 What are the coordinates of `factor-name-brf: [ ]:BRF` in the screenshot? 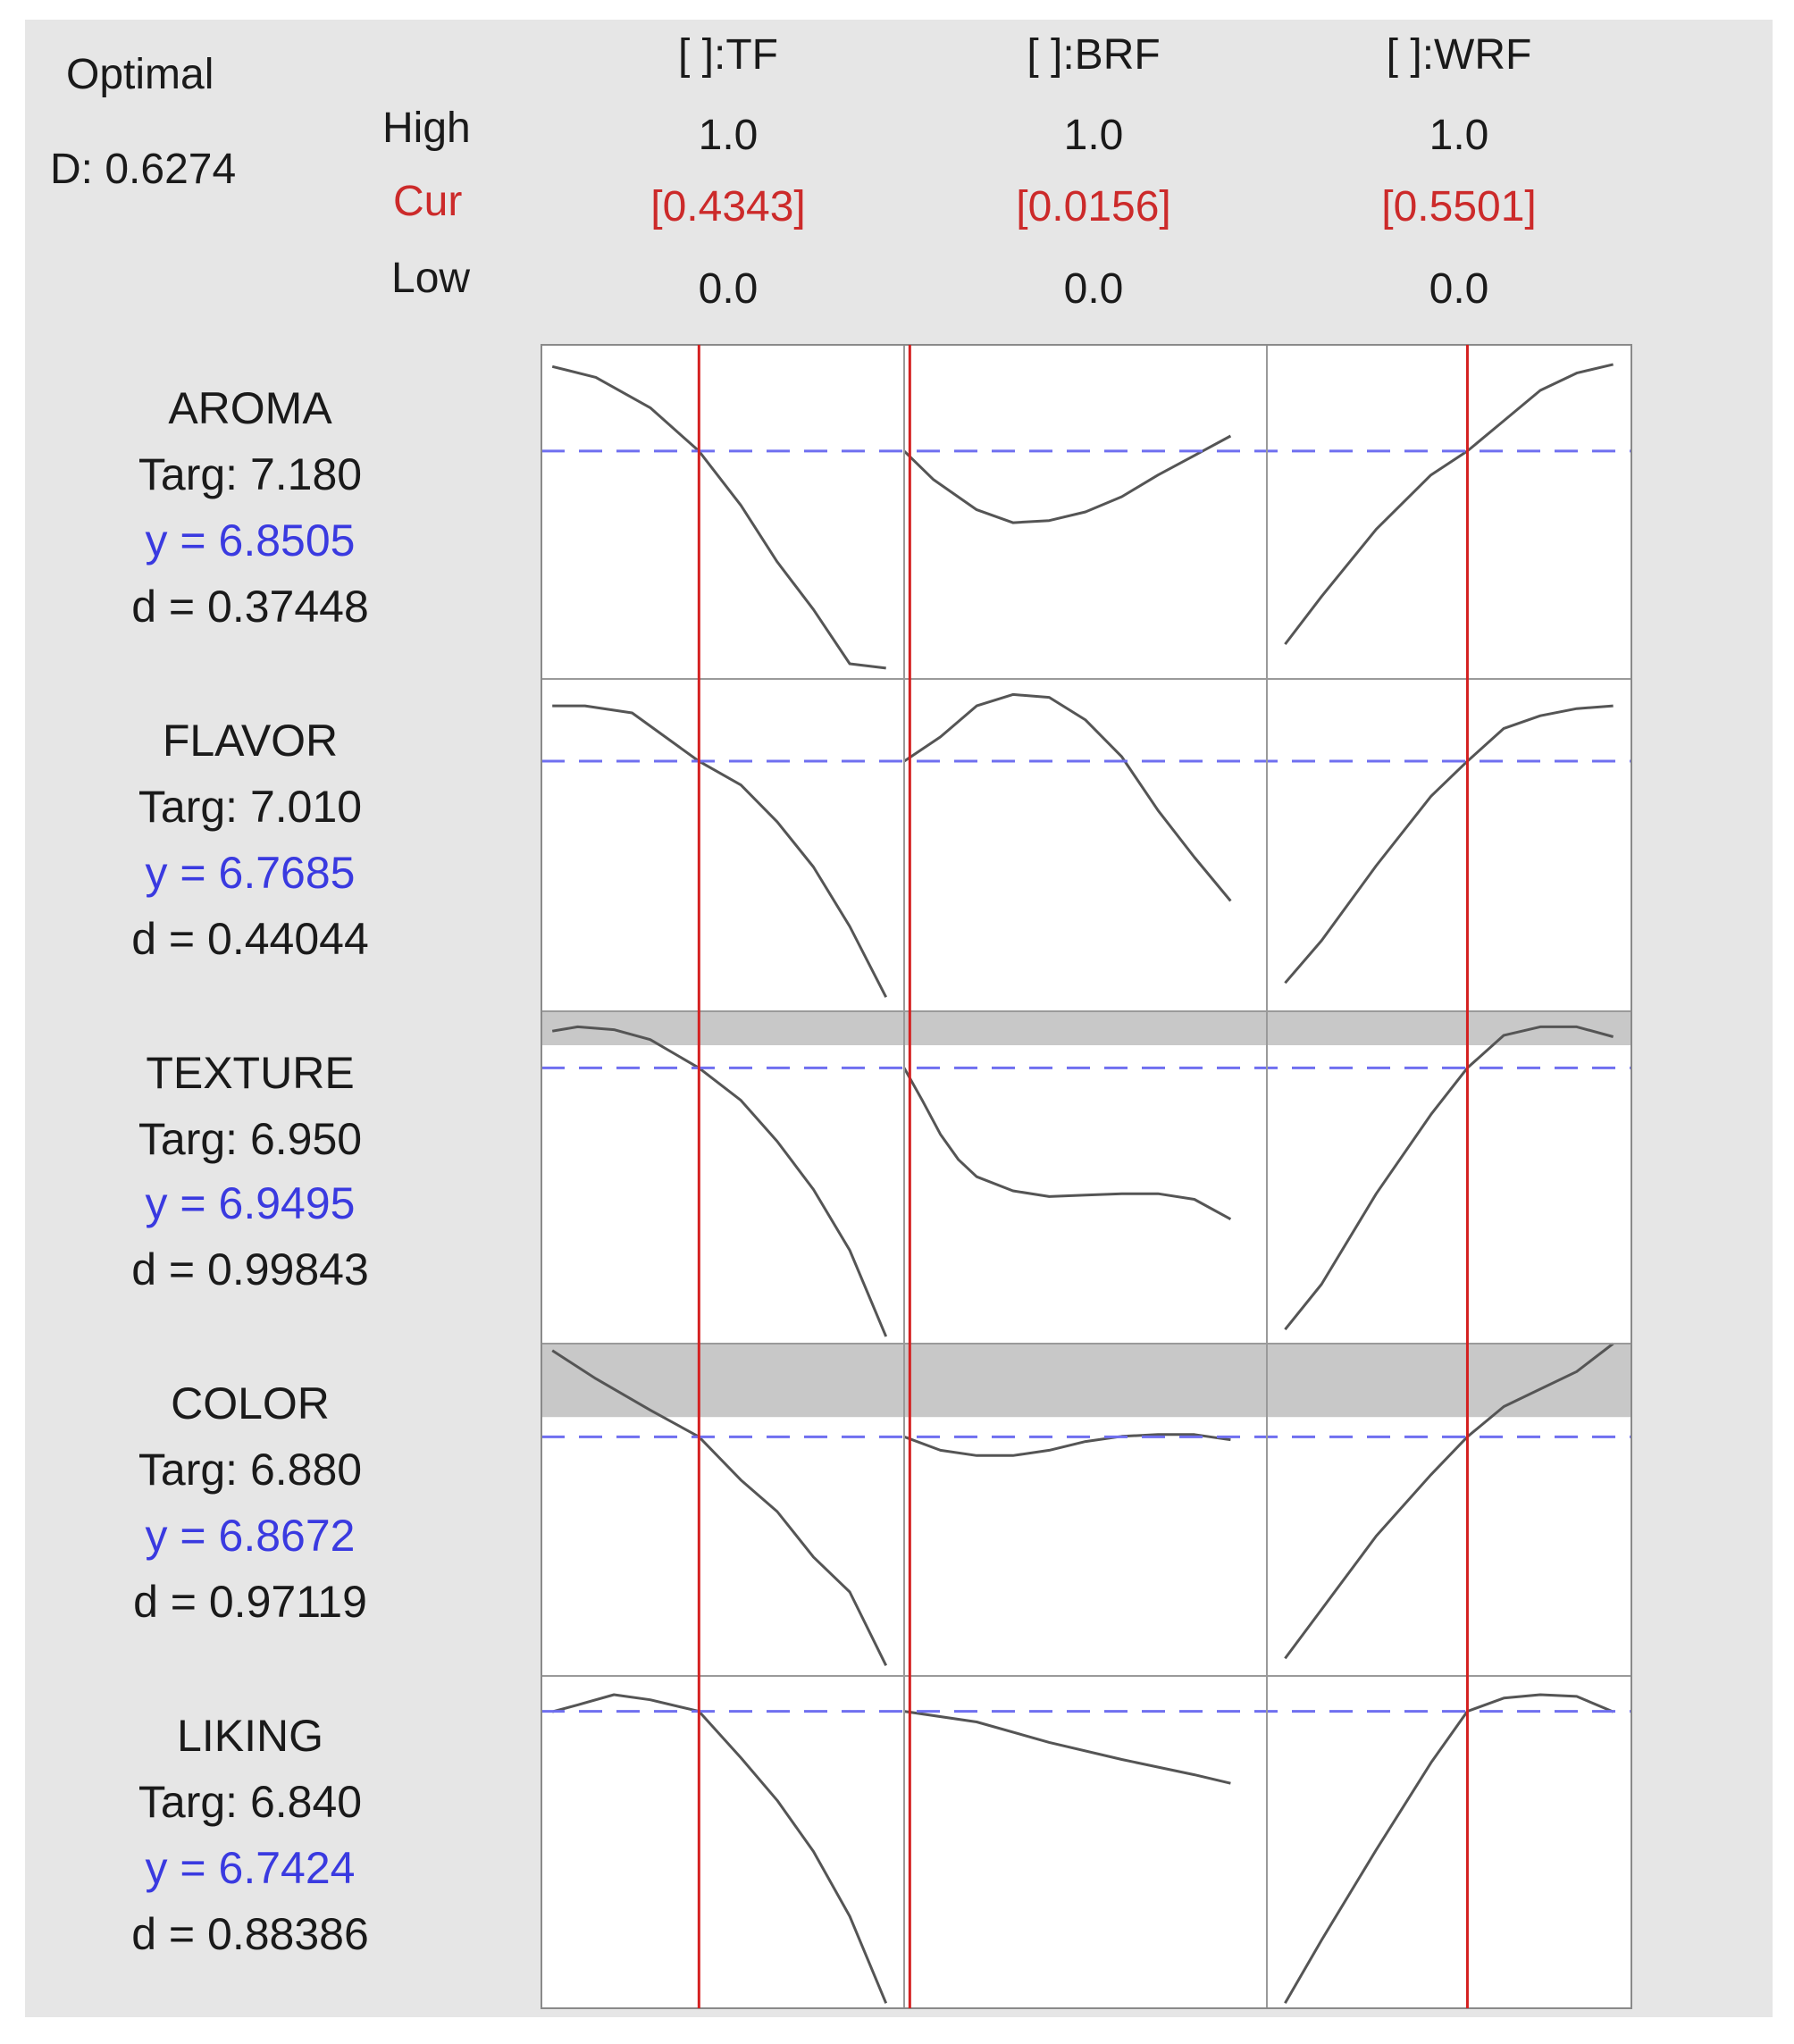 It's located at (1094, 55).